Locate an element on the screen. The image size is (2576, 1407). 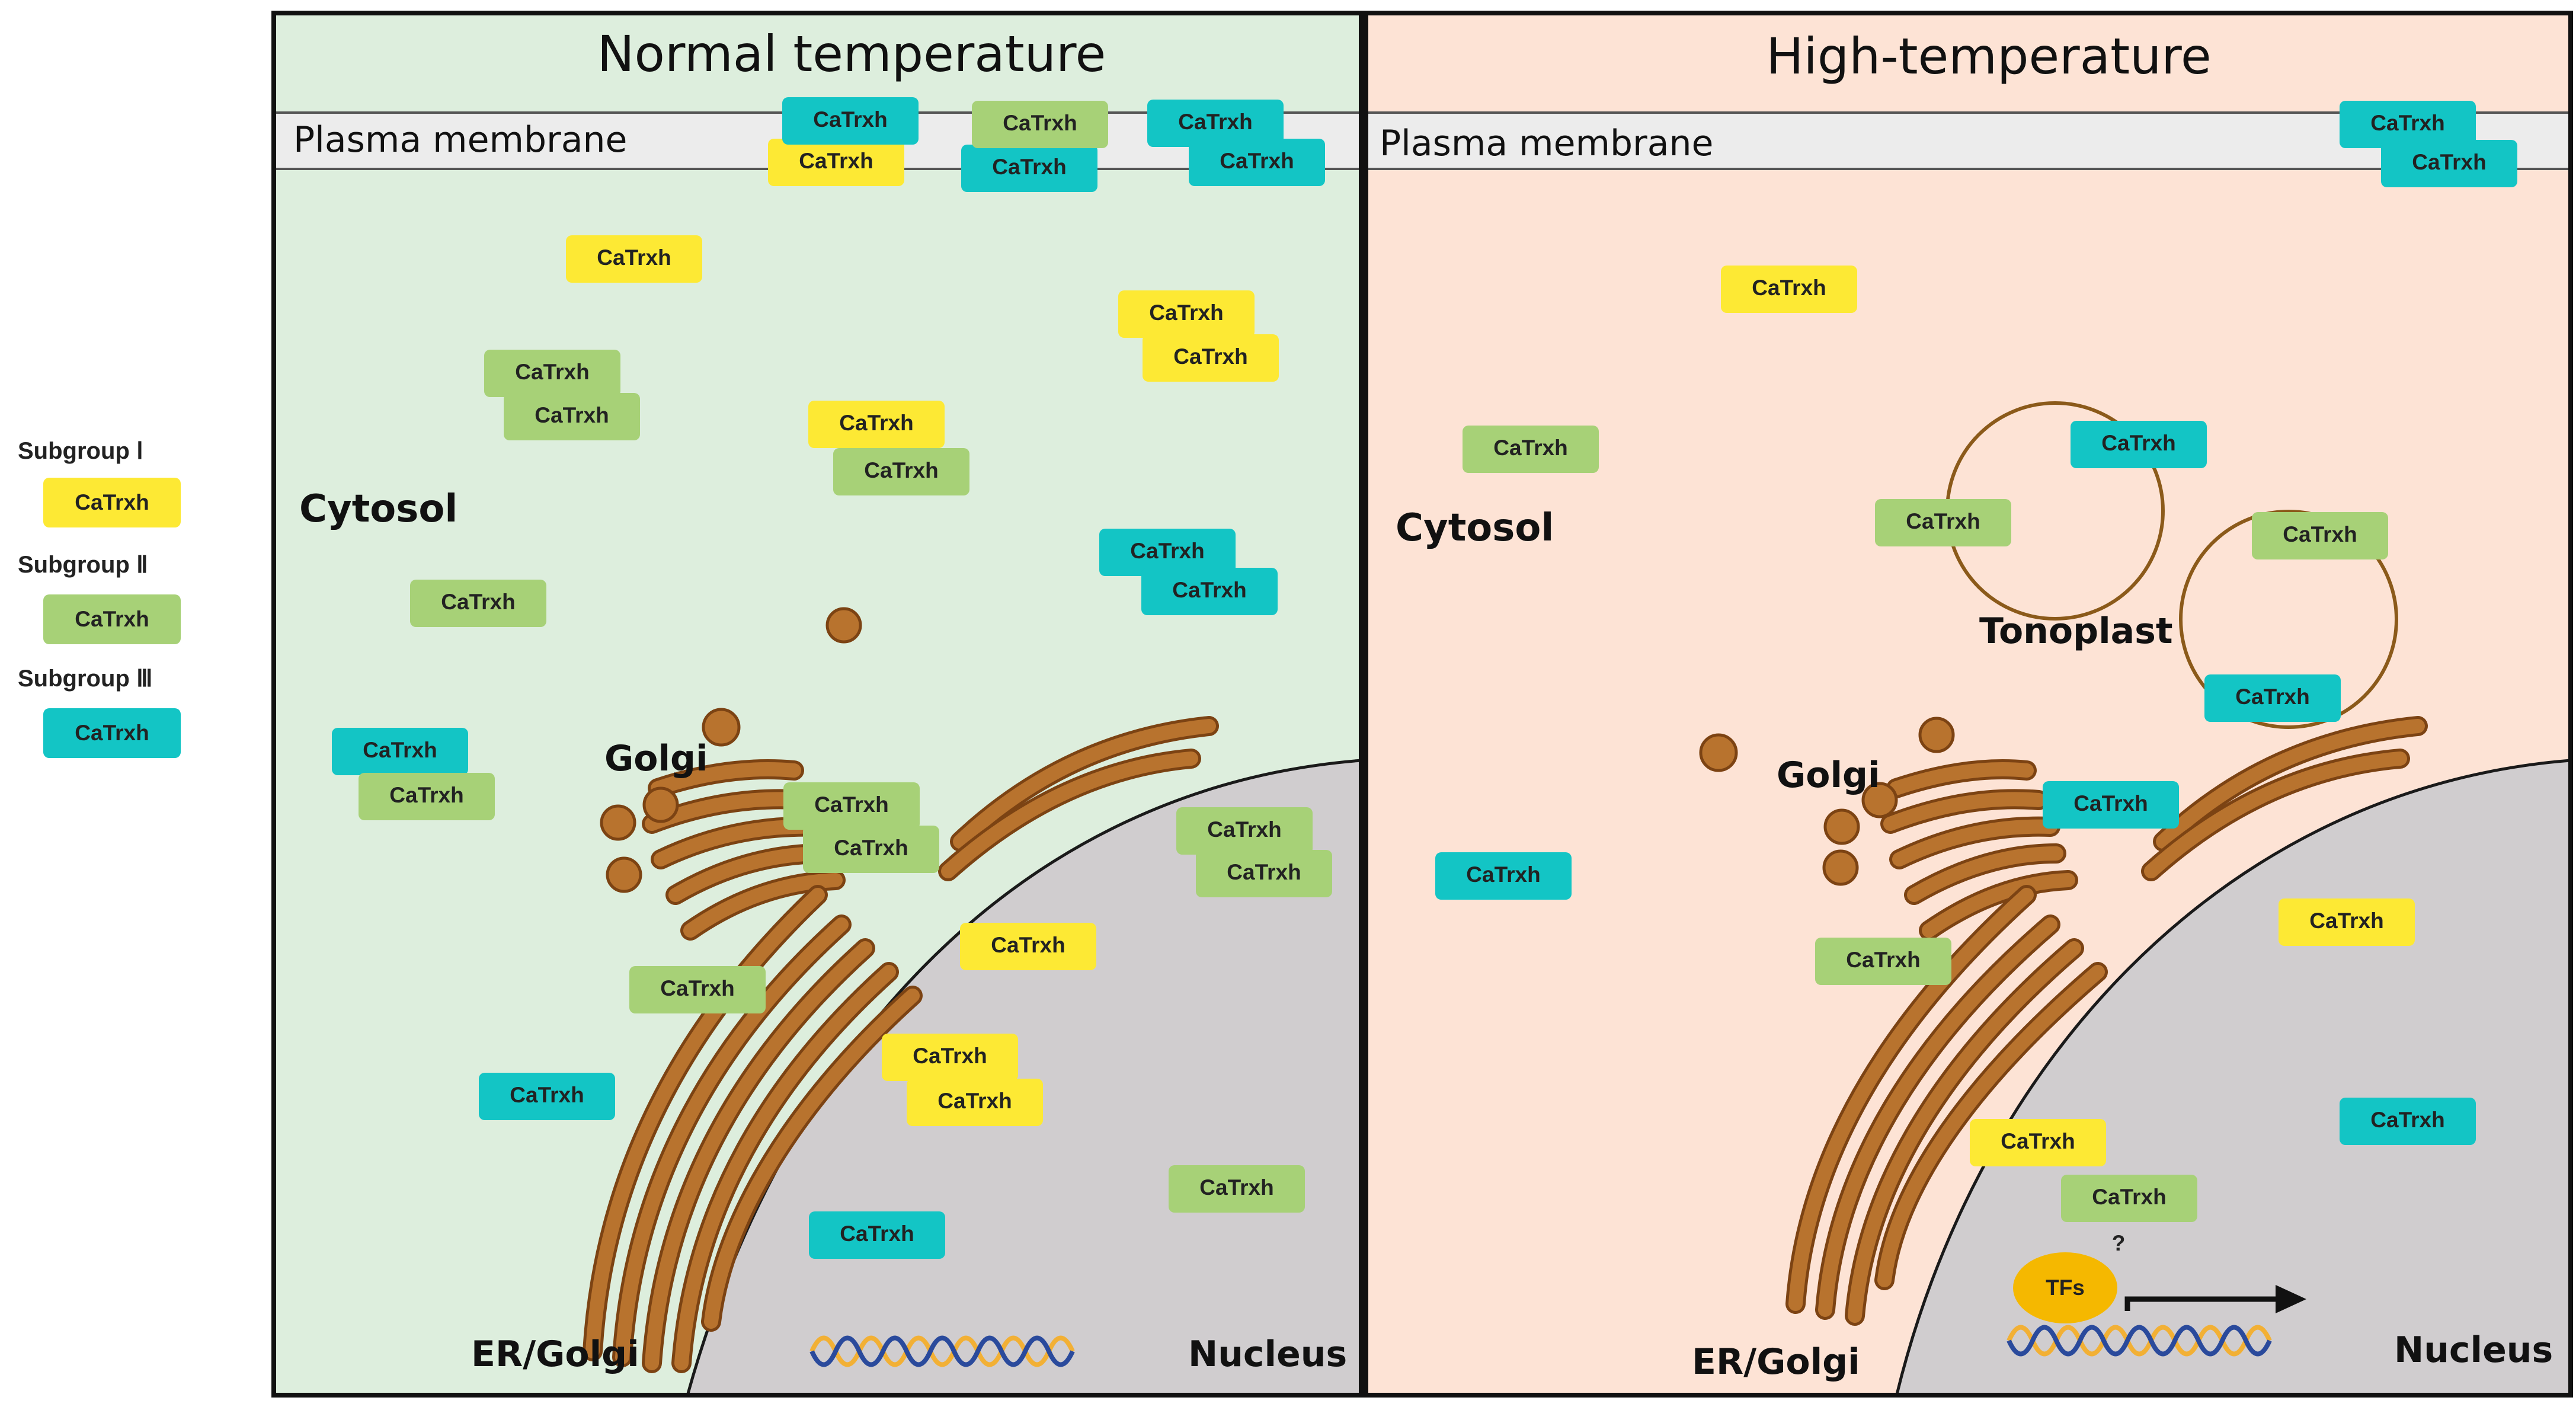
normal-cytosol-s1-b: CaTrxh is located at coordinates (1186, 314).